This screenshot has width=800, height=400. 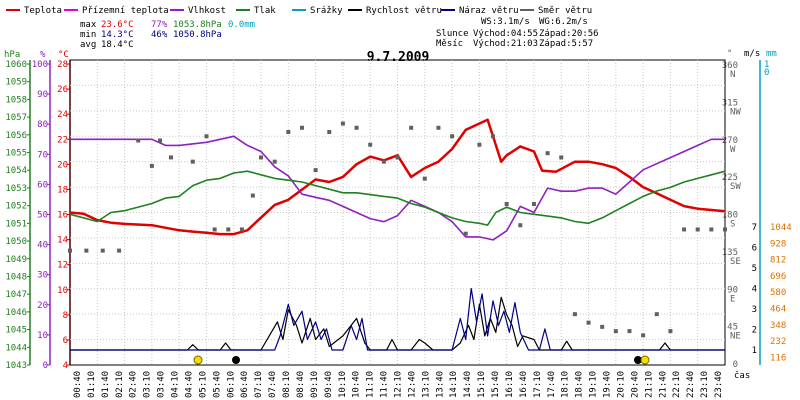 I want to click on axis-tick-label: 1047, so click(x=16, y=295).